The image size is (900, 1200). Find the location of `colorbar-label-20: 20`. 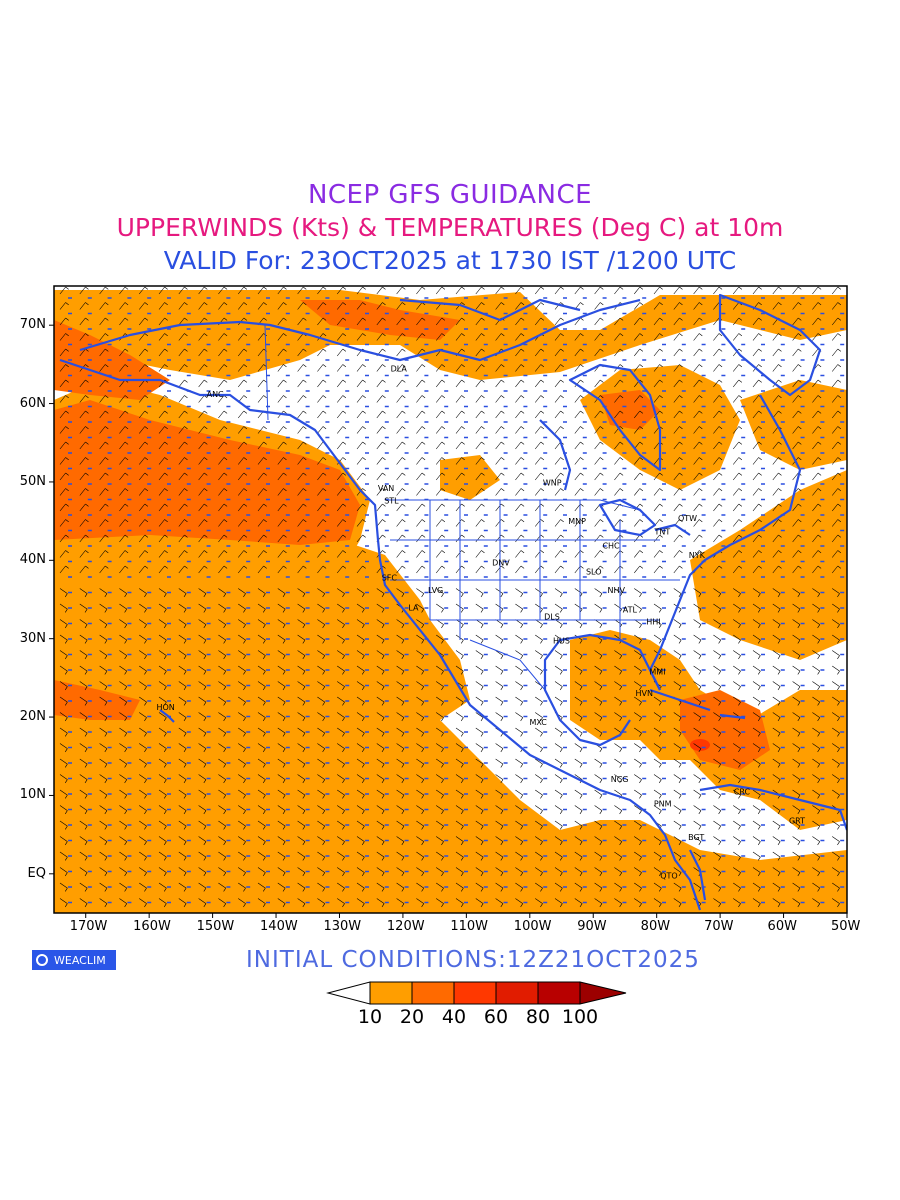

colorbar-label-20: 20 is located at coordinates (412, 1017).